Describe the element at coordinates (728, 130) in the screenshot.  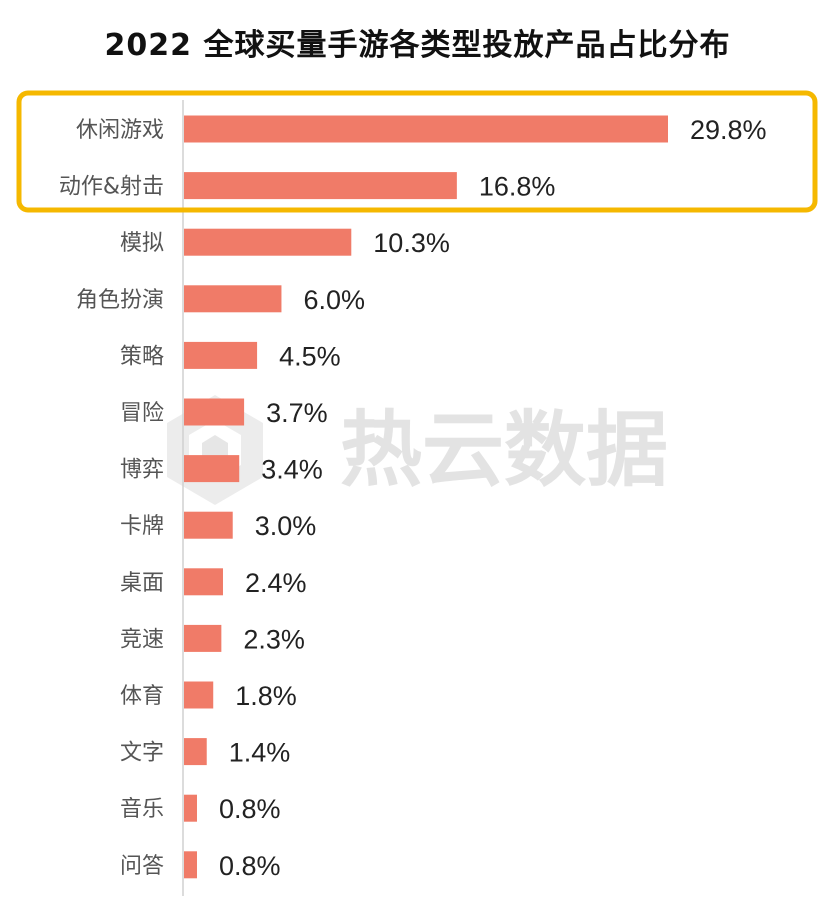
I see `value-label: 29.8%` at that location.